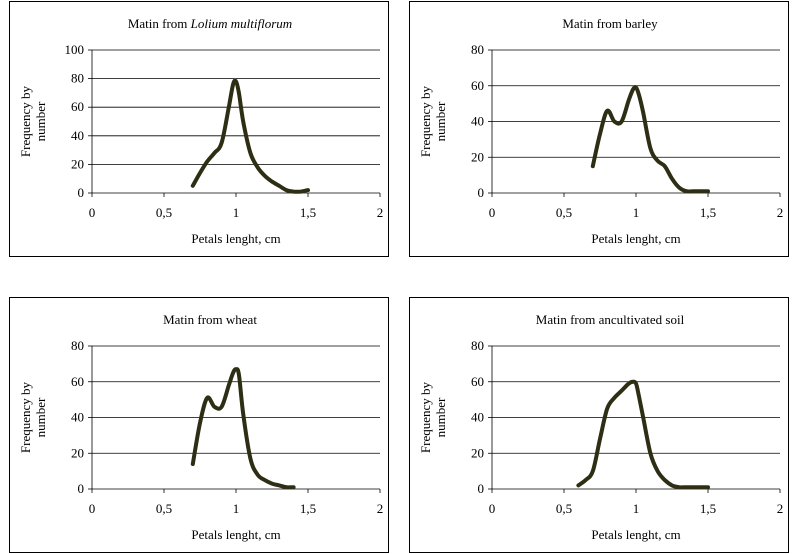  What do you see at coordinates (610, 23) in the screenshot?
I see `chart-title: Matin from barley` at bounding box center [610, 23].